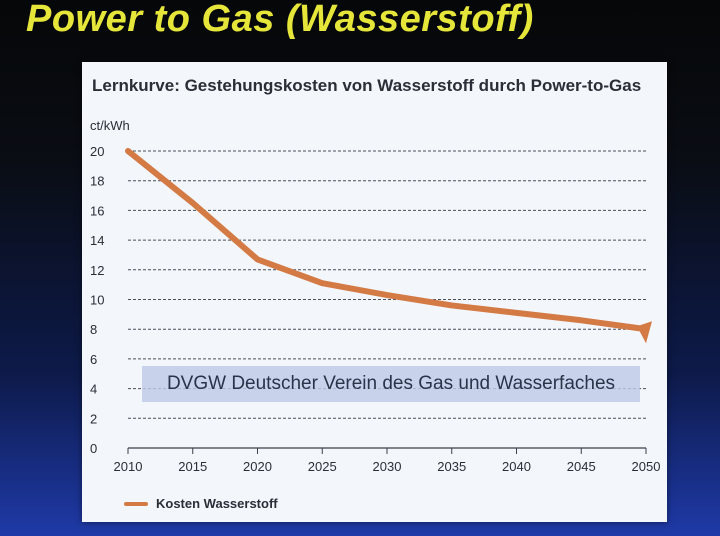 This screenshot has height=536, width=720. What do you see at coordinates (110, 125) in the screenshot?
I see `y-axis-label: ct/kWh` at bounding box center [110, 125].